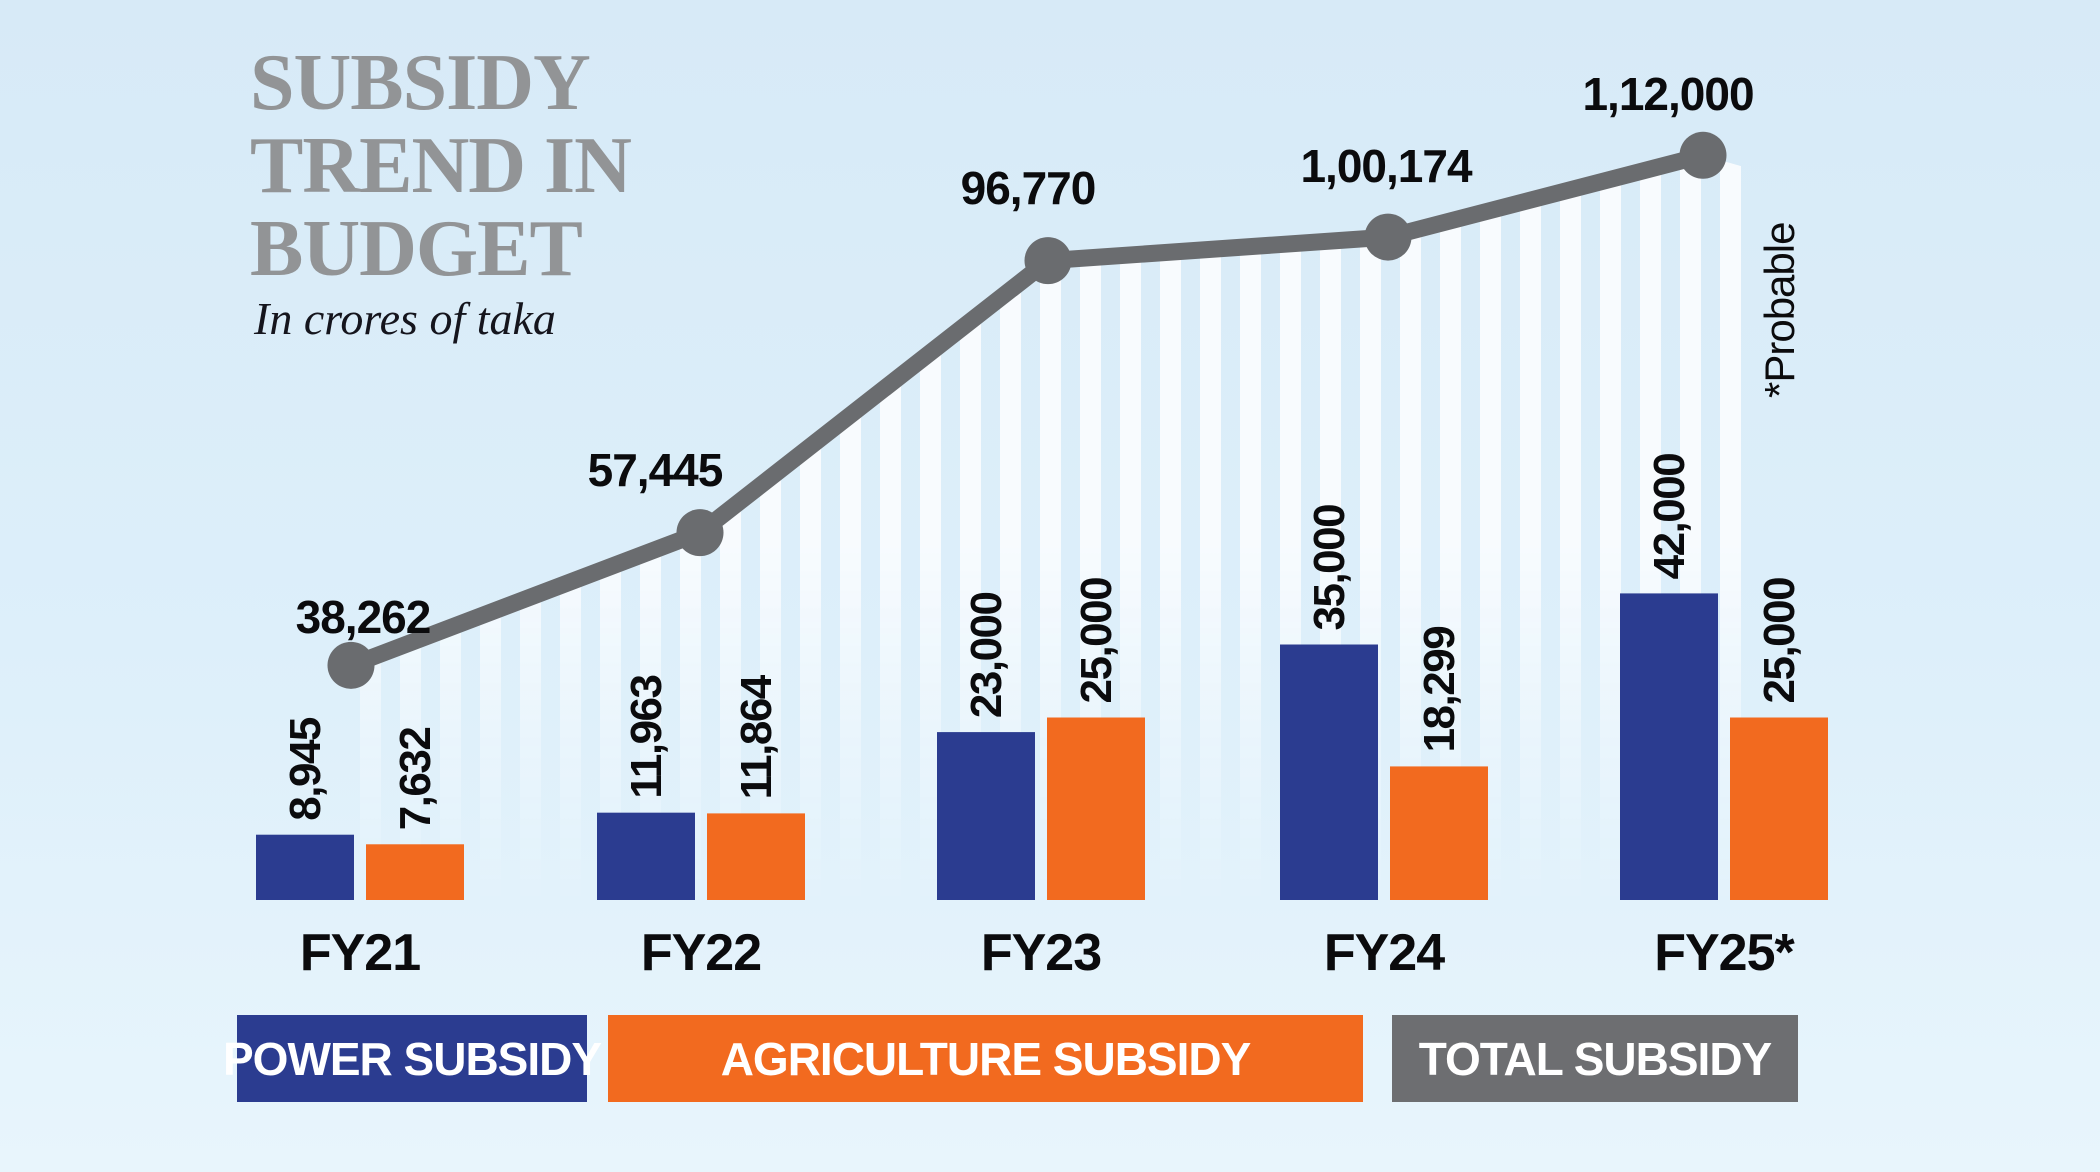 The width and height of the screenshot is (2100, 1172). I want to click on bar-agriculture-fy24, so click(1439, 833).